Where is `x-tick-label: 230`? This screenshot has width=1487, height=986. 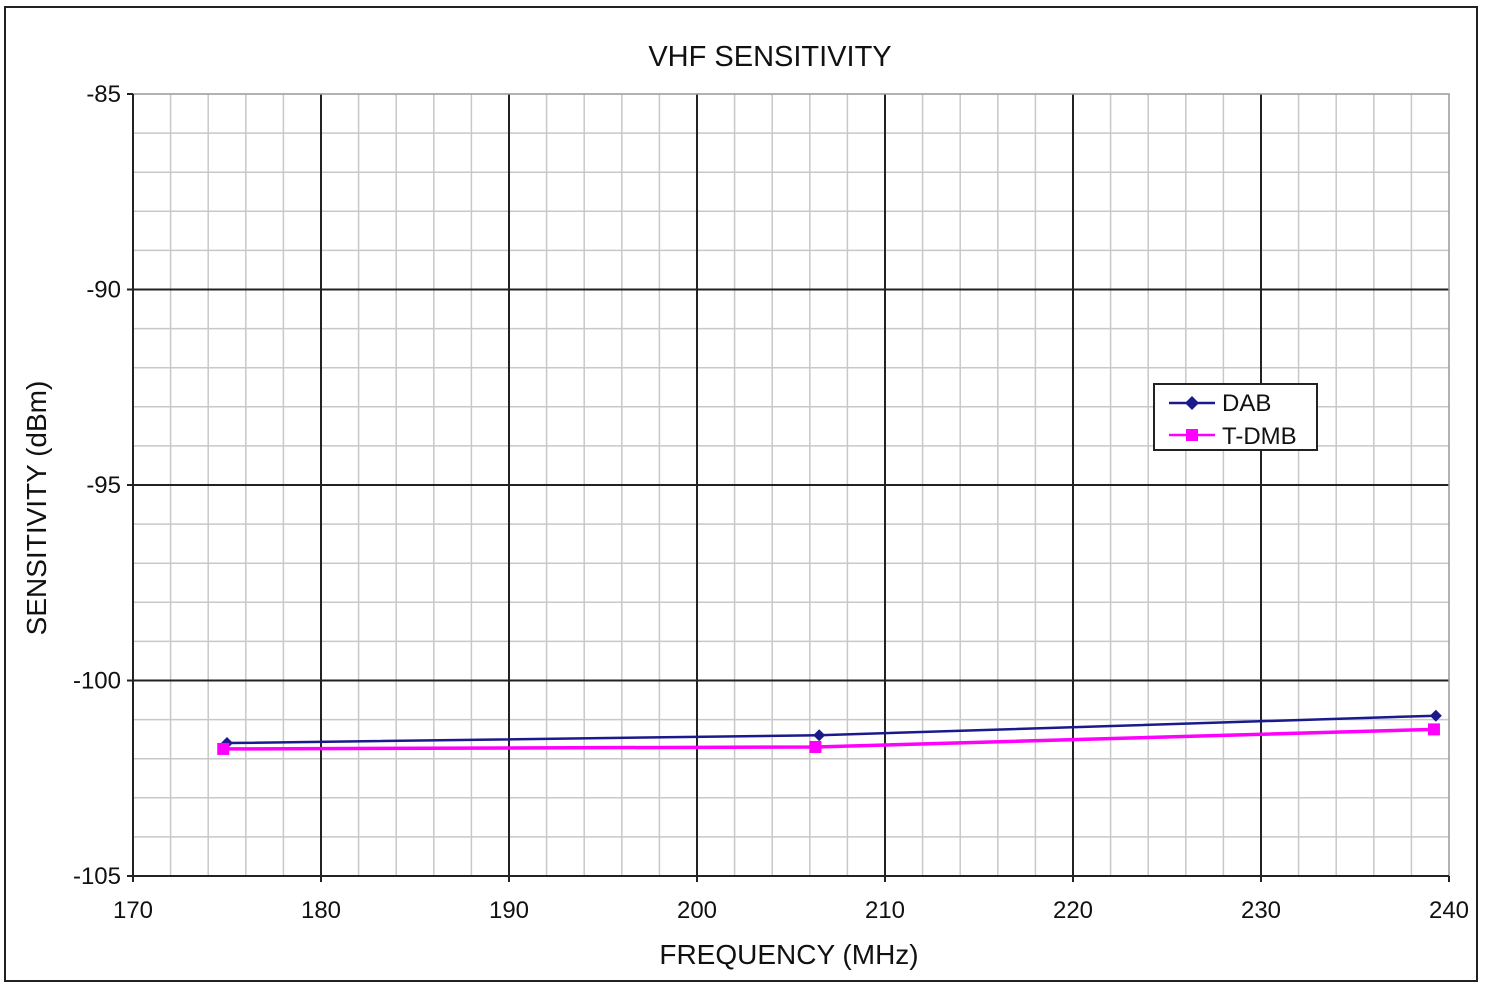
x-tick-label: 230 is located at coordinates (1261, 910).